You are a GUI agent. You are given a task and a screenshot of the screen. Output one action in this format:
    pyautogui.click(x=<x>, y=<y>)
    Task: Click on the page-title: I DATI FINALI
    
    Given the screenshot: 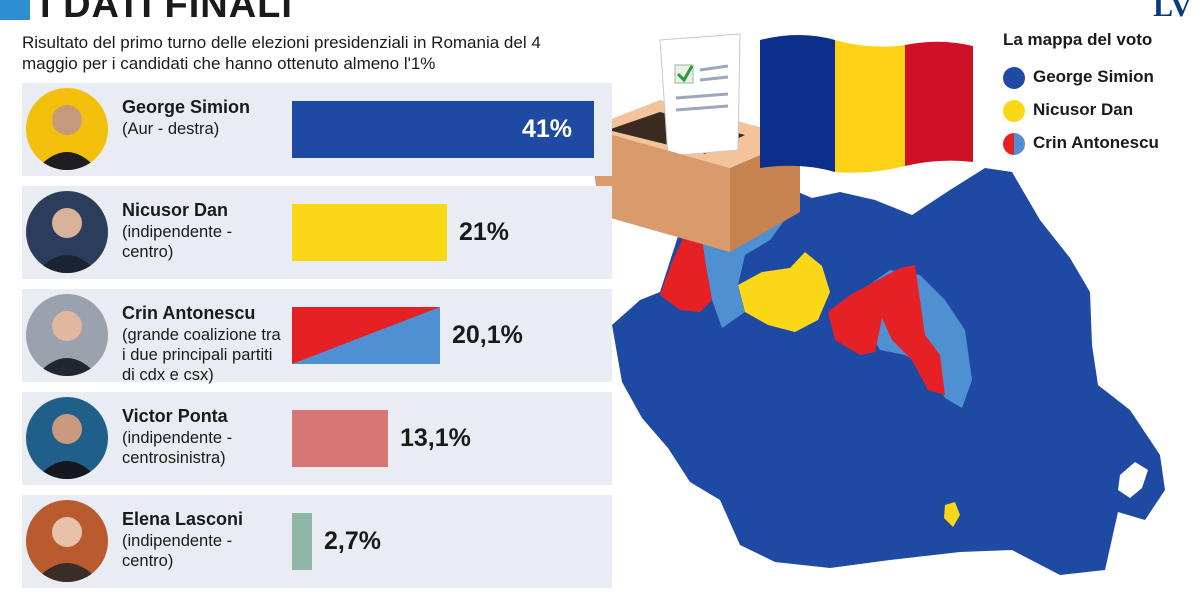 What is the action you would take?
    pyautogui.click(x=166, y=13)
    